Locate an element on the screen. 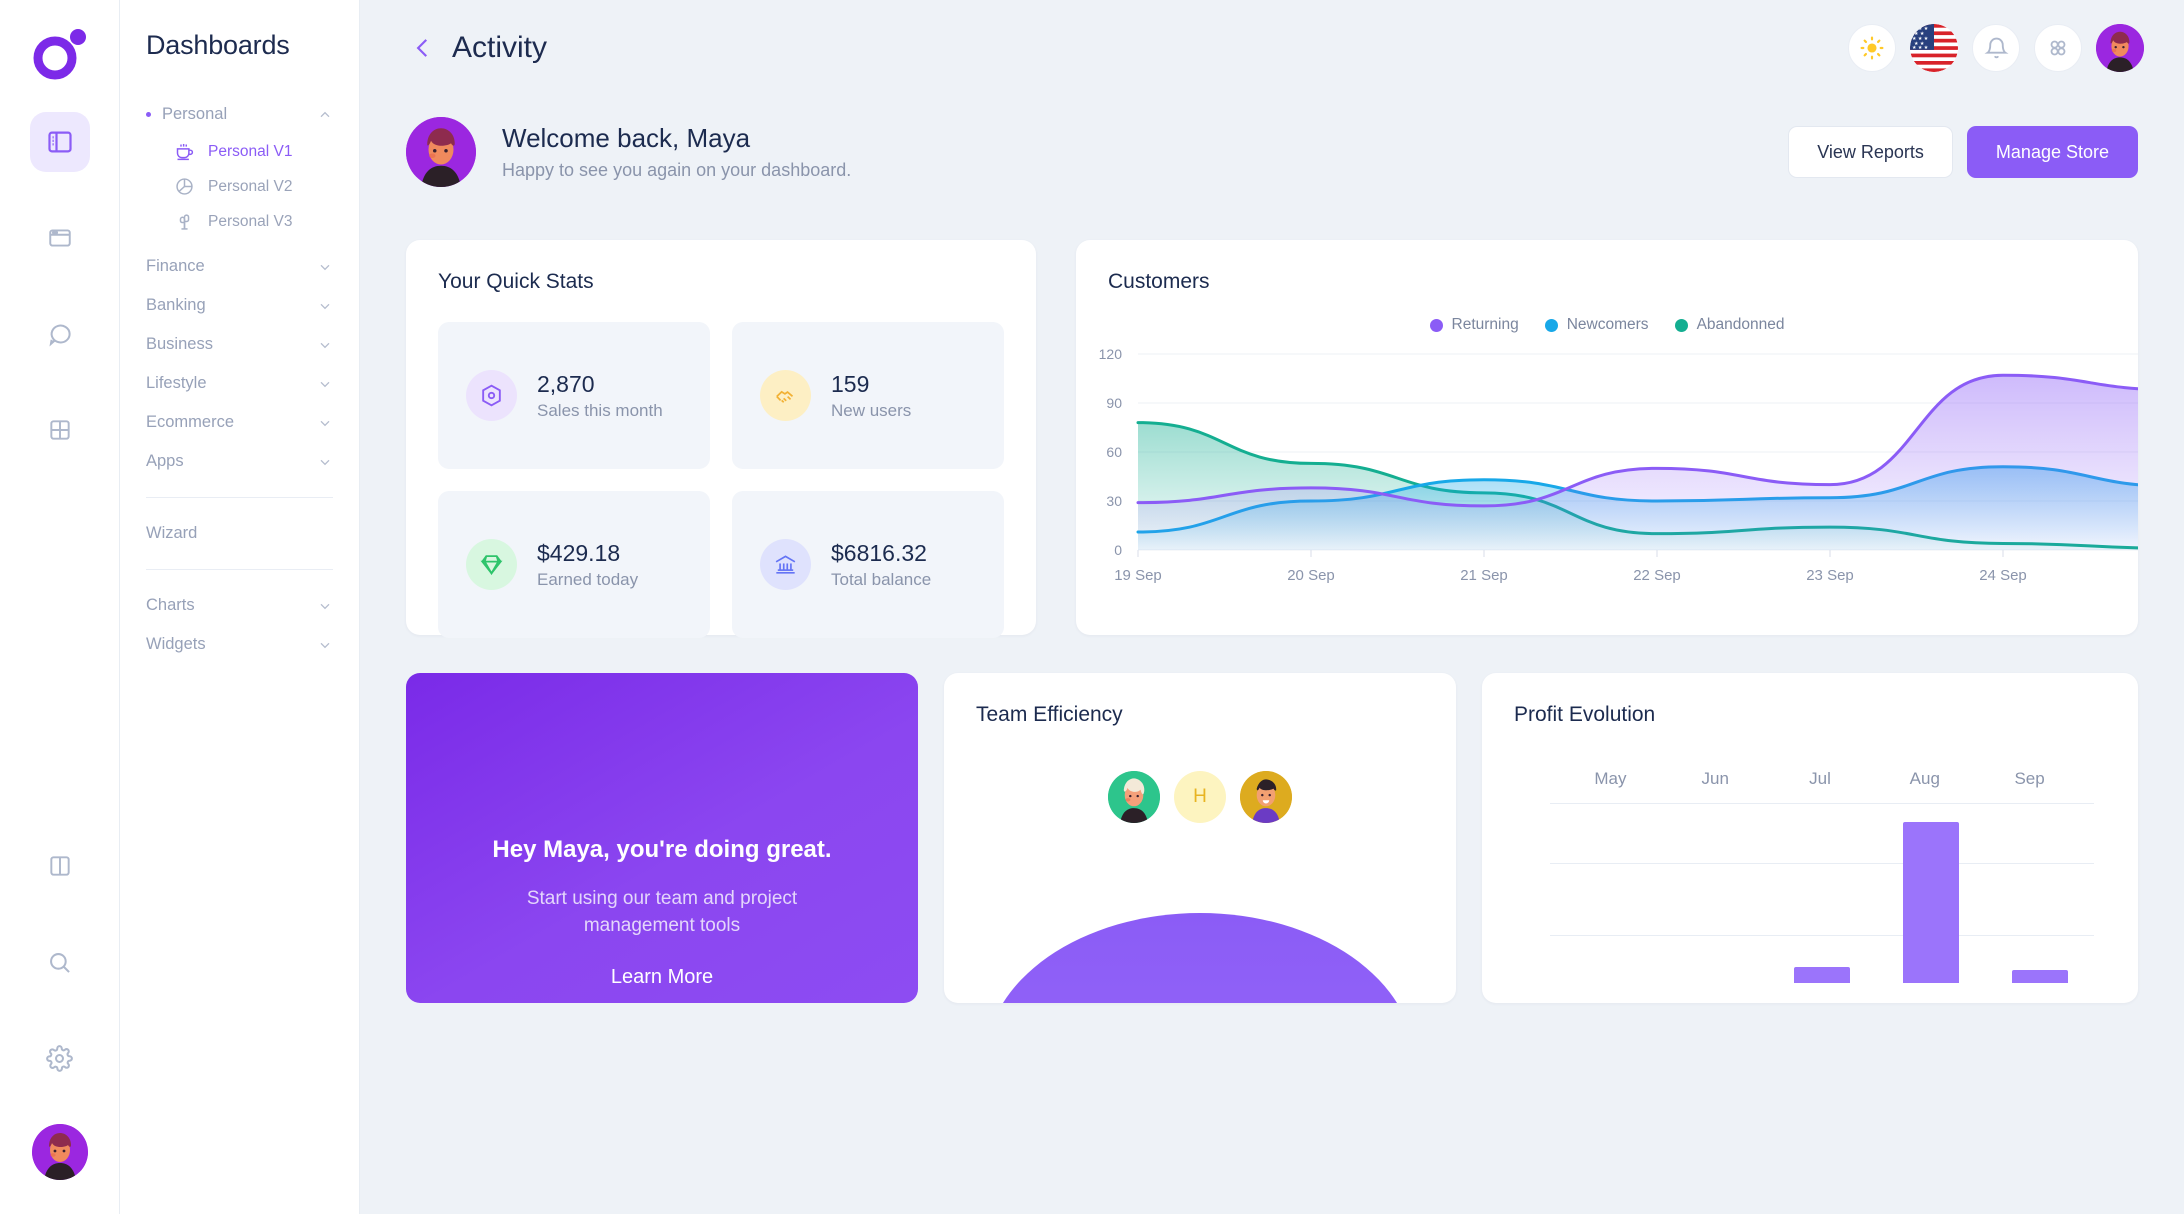  customers-title: Customers is located at coordinates (1159, 281).